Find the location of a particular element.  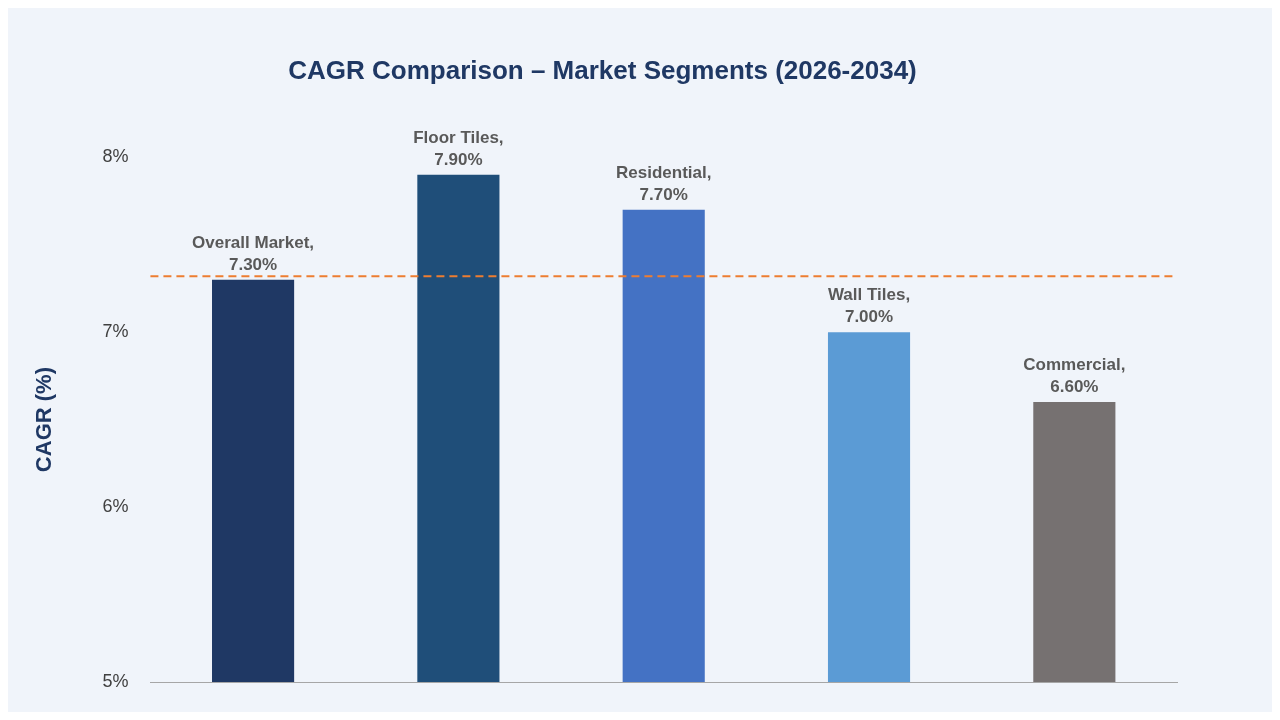

data-label: Floor Tiles, 7.90% is located at coordinates (458, 148).